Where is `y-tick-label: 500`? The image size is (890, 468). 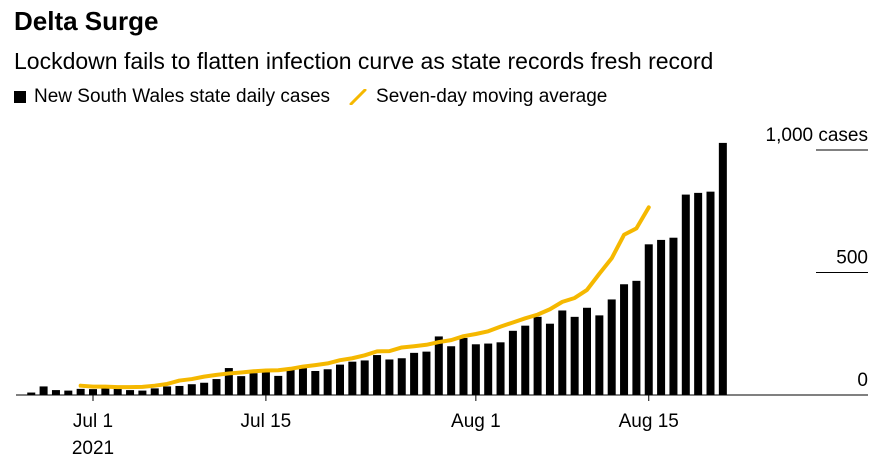 y-tick-label: 500 is located at coordinates (852, 258).